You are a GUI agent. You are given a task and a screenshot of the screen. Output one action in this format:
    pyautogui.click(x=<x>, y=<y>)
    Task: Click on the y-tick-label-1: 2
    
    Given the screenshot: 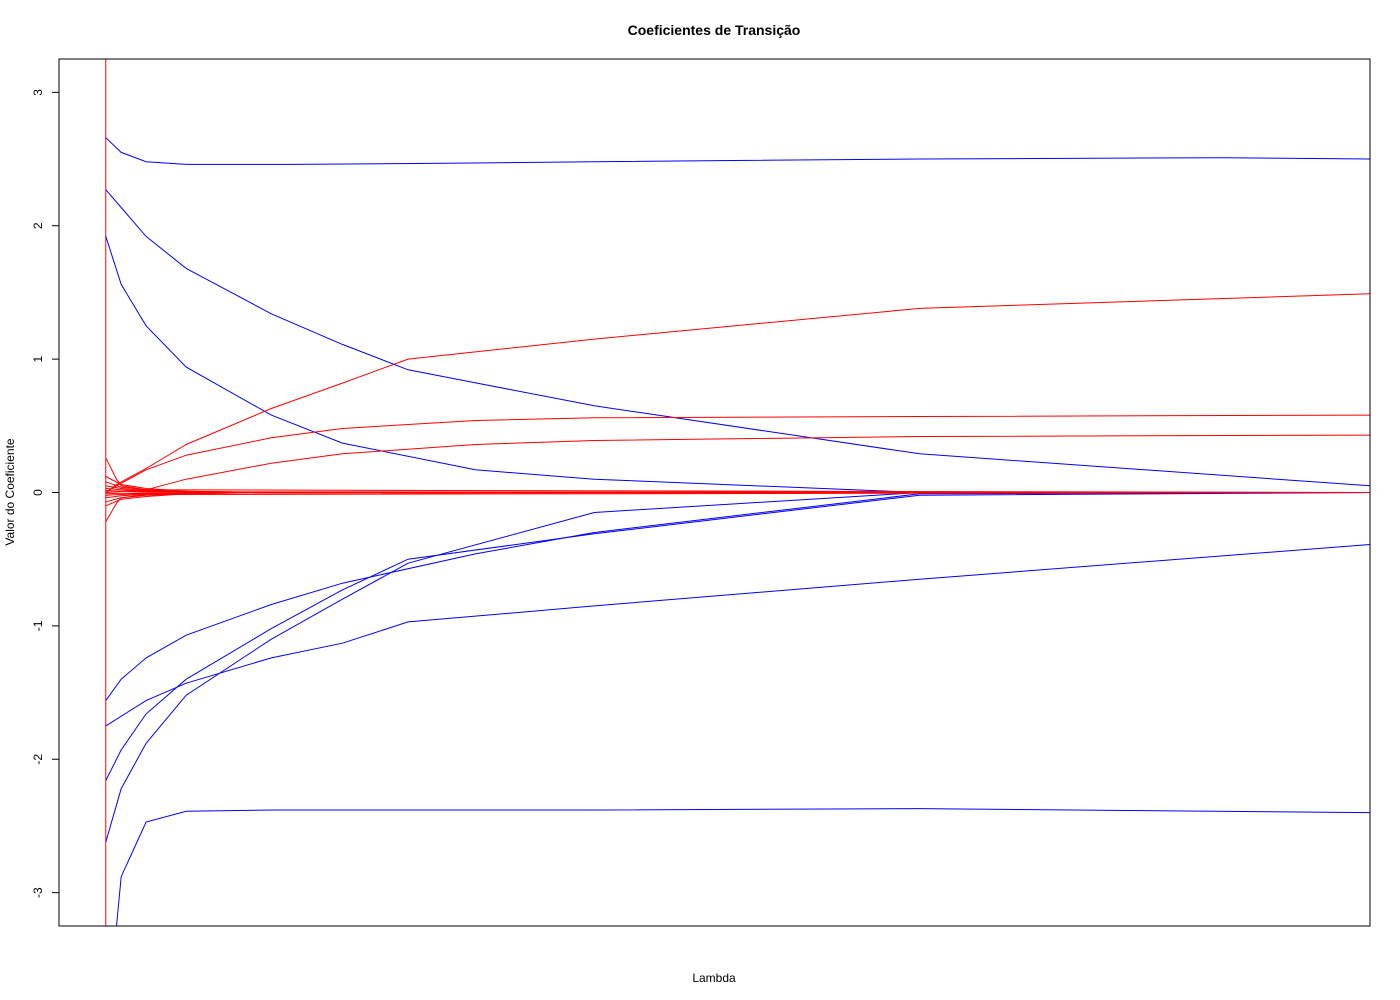 What is the action you would take?
    pyautogui.click(x=38, y=225)
    